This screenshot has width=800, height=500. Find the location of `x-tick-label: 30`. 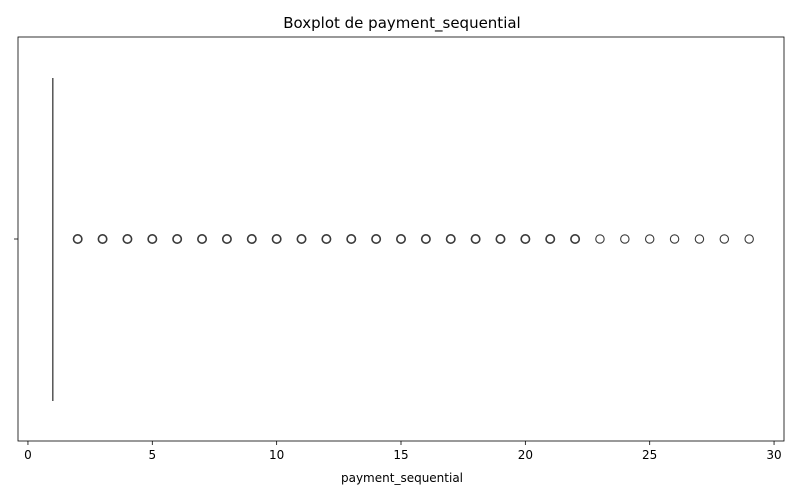

x-tick-label: 30 is located at coordinates (773, 455).